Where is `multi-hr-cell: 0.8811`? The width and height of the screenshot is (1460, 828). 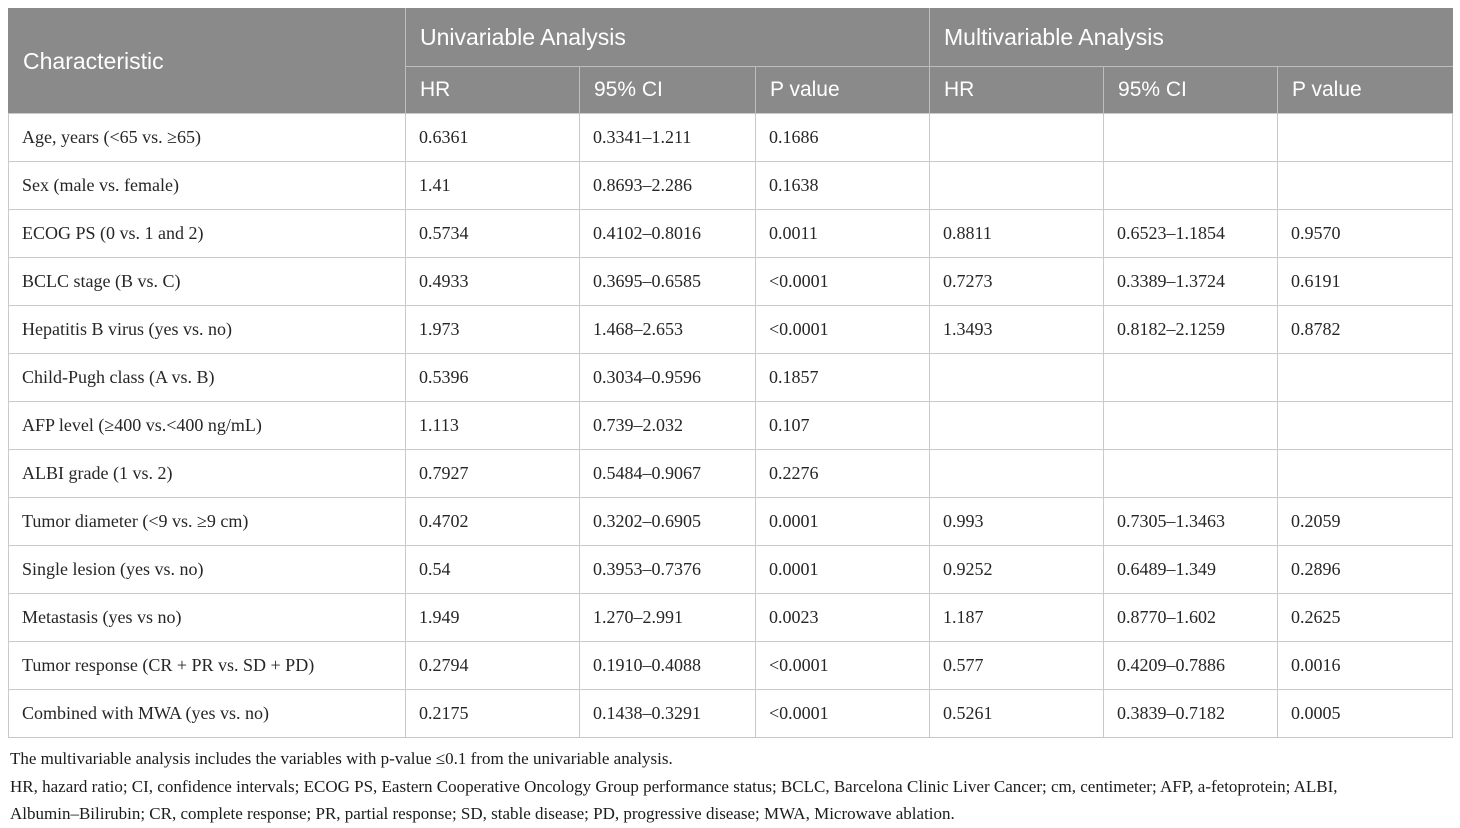 multi-hr-cell: 0.8811 is located at coordinates (1017, 233).